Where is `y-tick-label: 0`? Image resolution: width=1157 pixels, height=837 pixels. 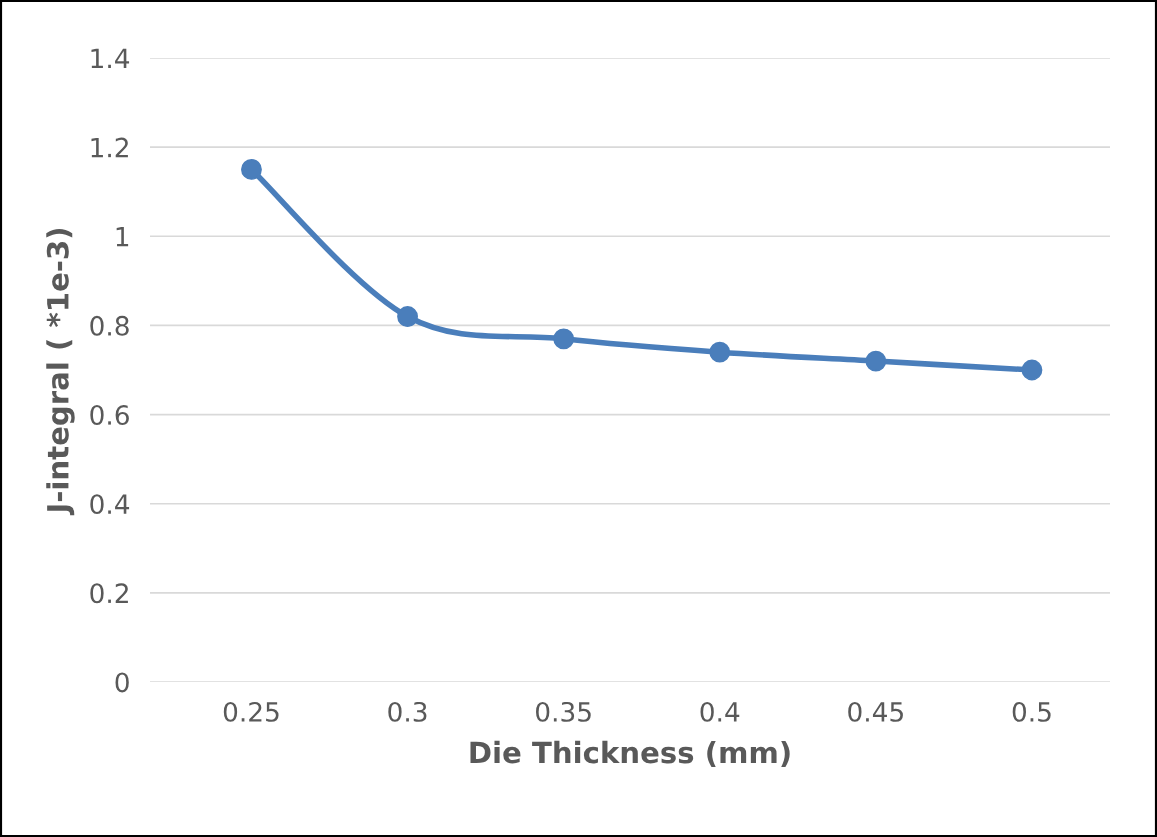
y-tick-label: 0 is located at coordinates (122, 682).